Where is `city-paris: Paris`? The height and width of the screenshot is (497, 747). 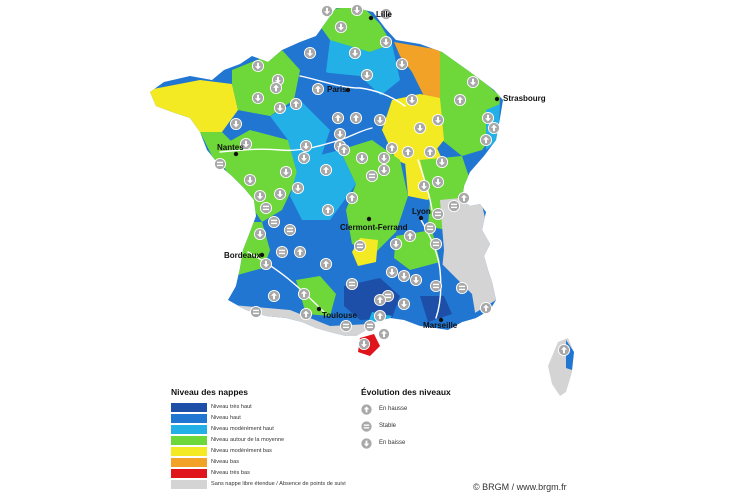
city-paris: Paris is located at coordinates (339, 89).